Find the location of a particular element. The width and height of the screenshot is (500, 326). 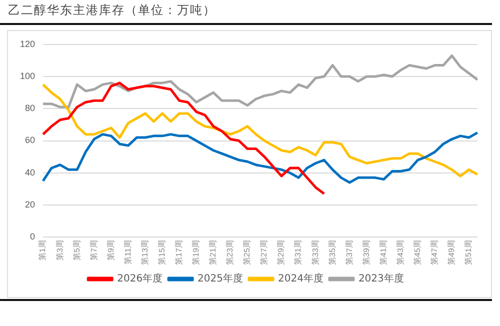

x-tick-label: 第9周 is located at coordinates (111, 250).